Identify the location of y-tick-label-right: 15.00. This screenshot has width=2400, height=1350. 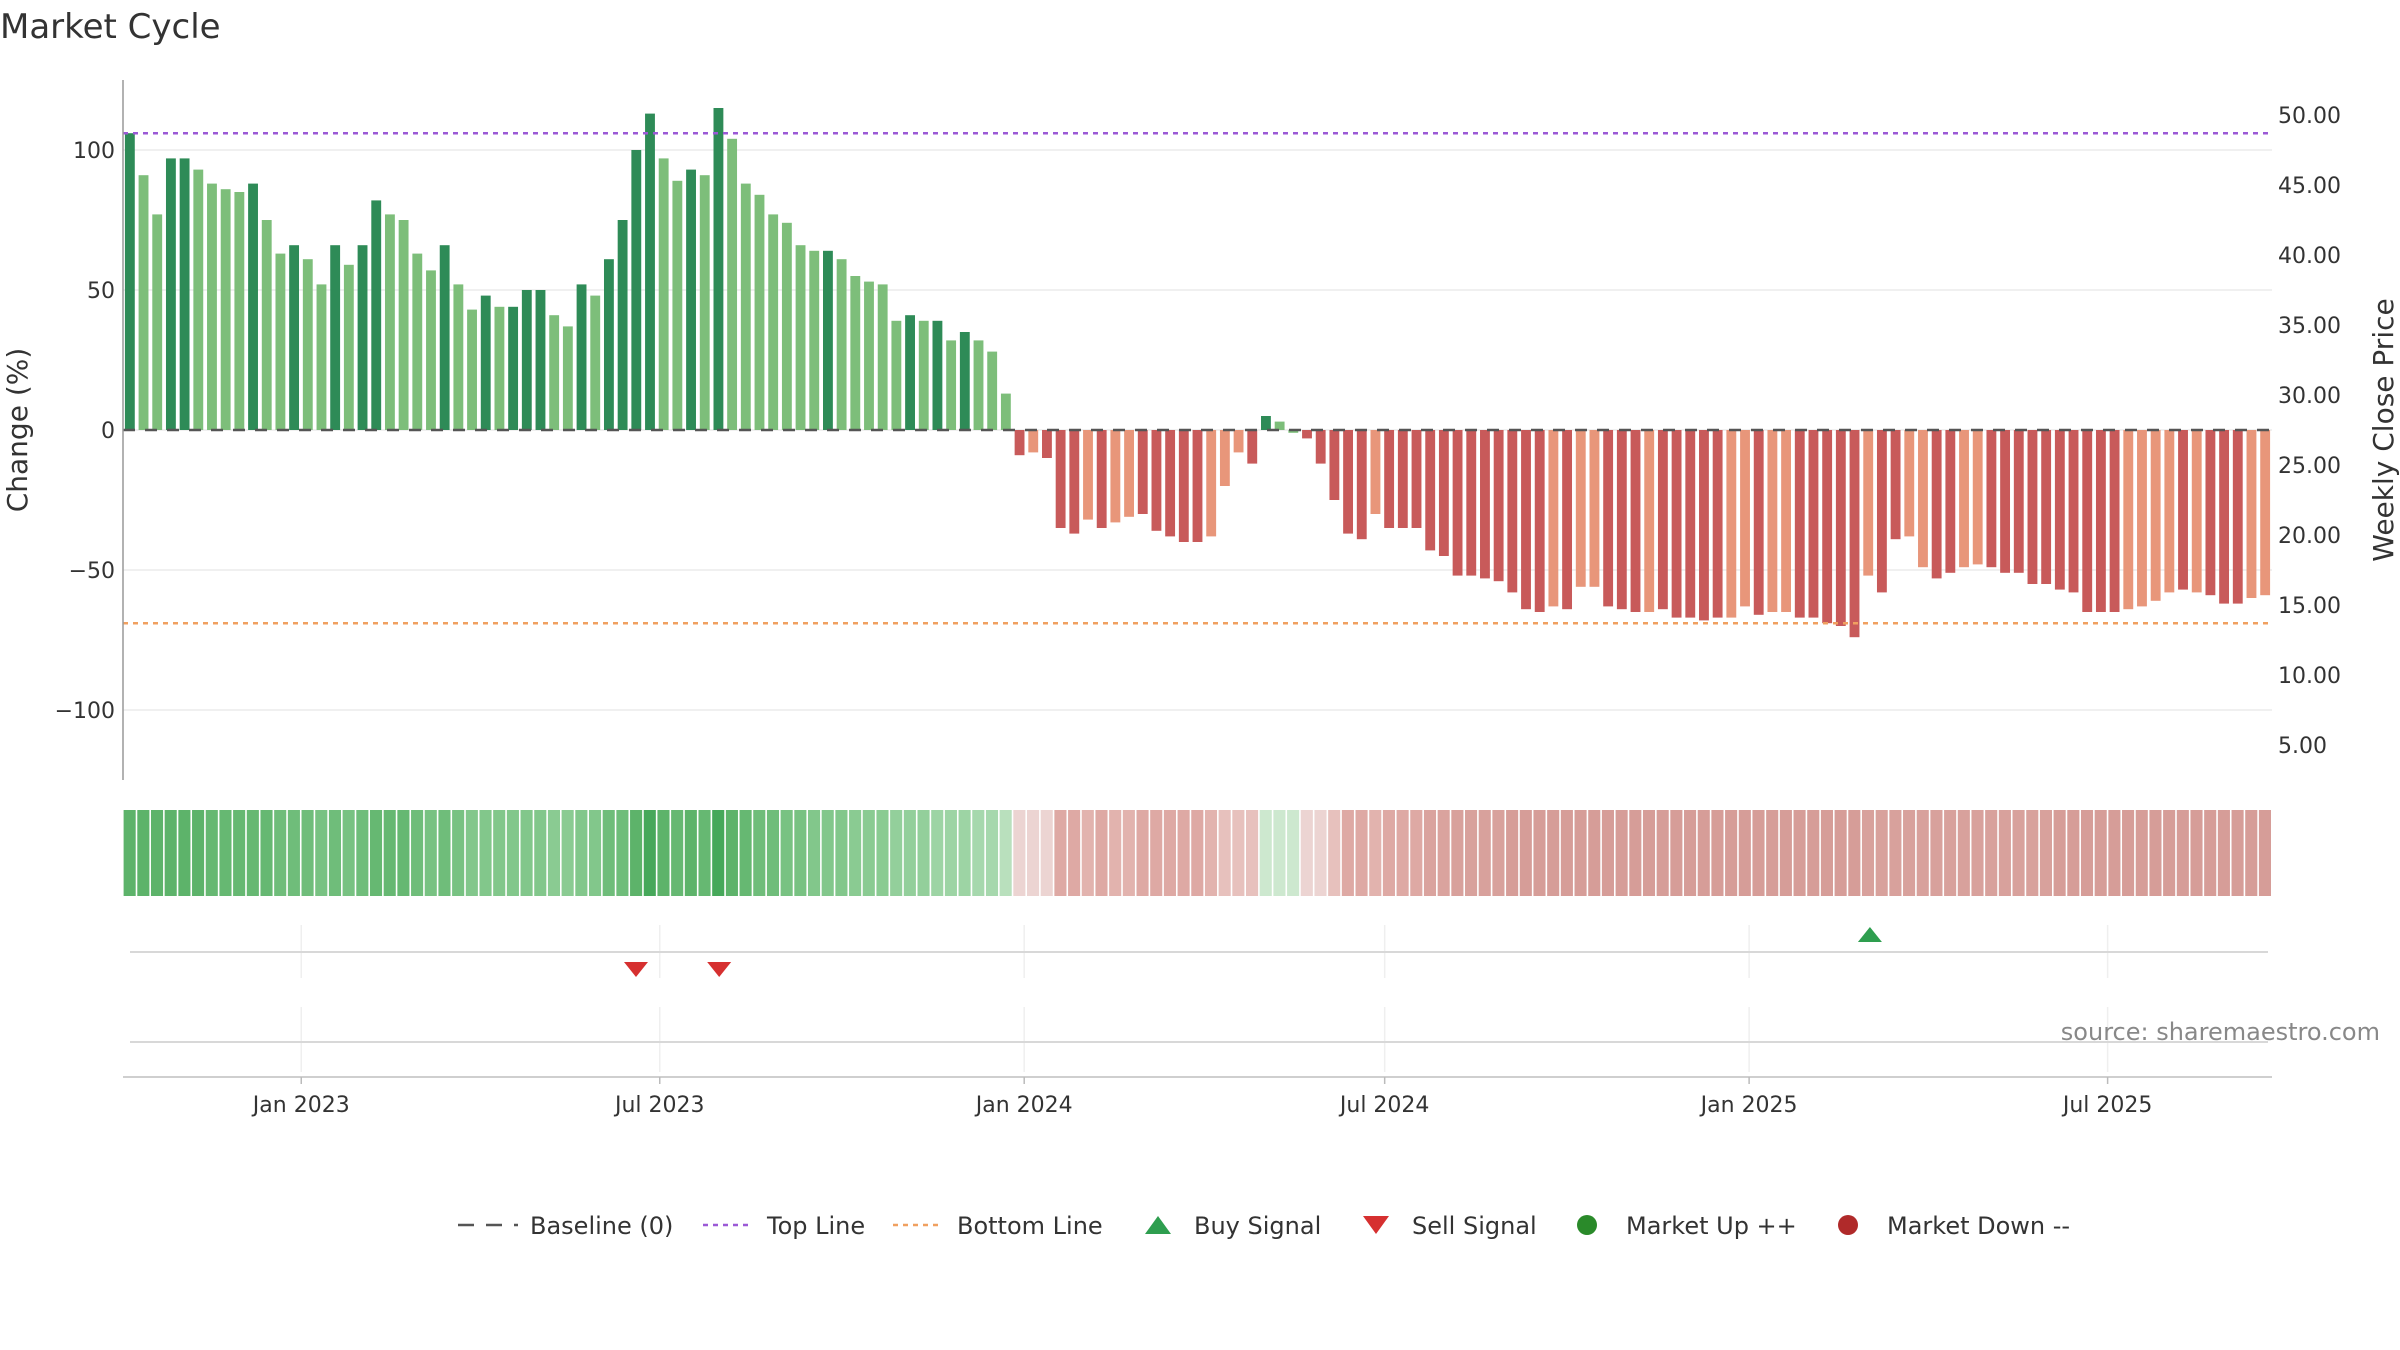
(2309, 606).